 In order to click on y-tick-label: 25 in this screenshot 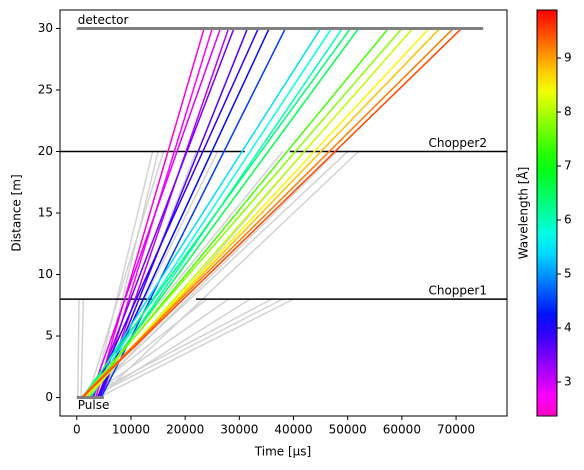, I will do `click(45, 89)`.